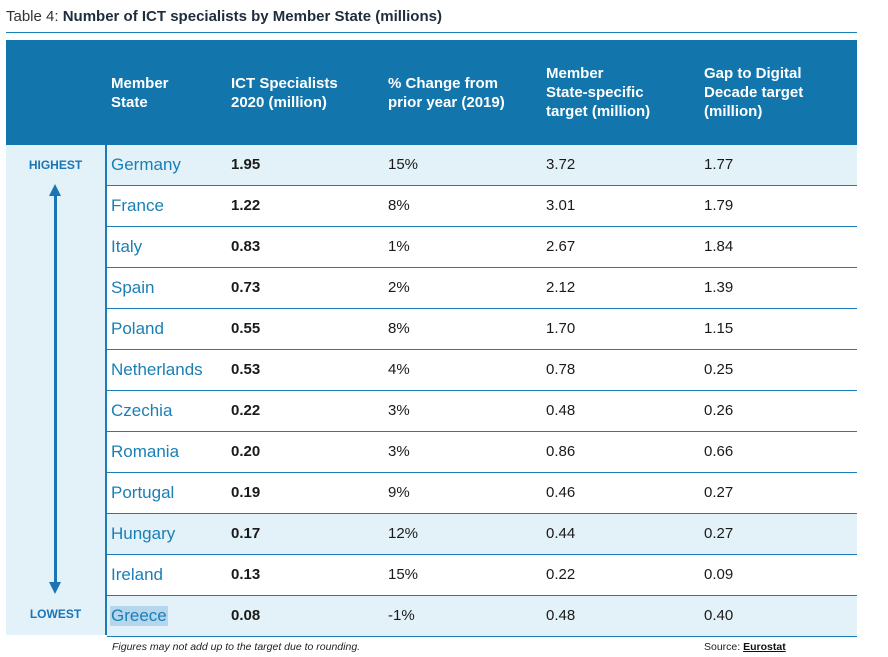 Image resolution: width=888 pixels, height=657 pixels. Describe the element at coordinates (719, 410) in the screenshot. I see `cell-gap: 0.26` at that location.